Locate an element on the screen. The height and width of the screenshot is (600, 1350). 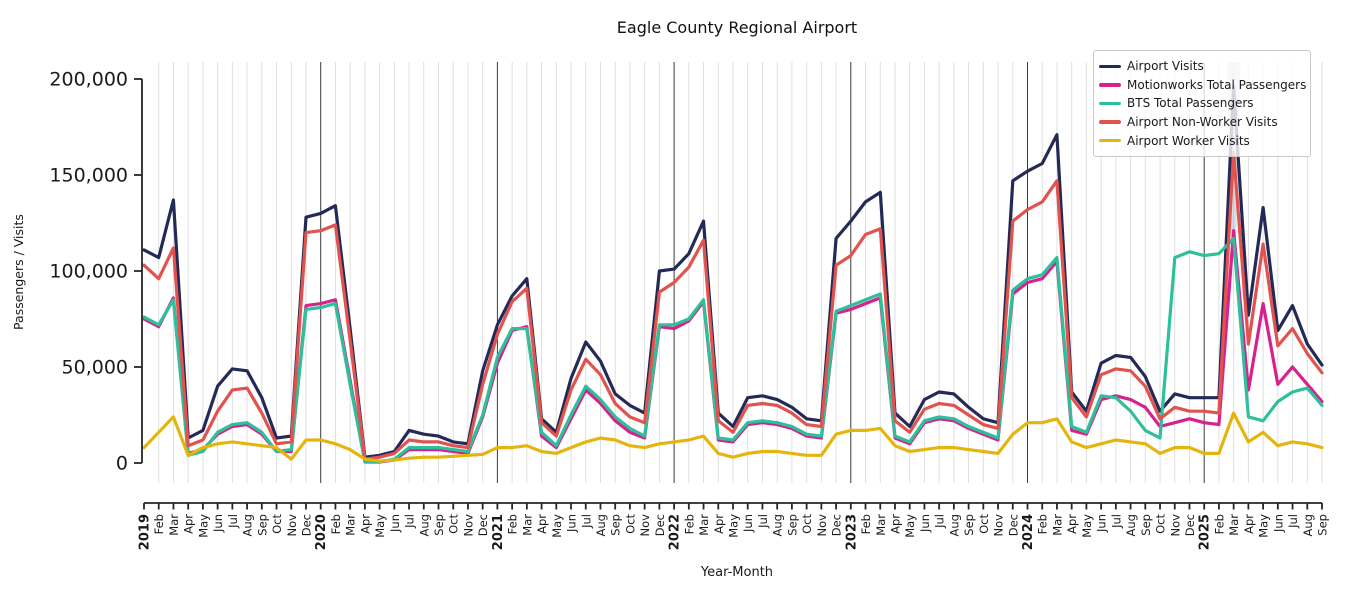
legend-item: Airport Visits is located at coordinates (1203, 66).